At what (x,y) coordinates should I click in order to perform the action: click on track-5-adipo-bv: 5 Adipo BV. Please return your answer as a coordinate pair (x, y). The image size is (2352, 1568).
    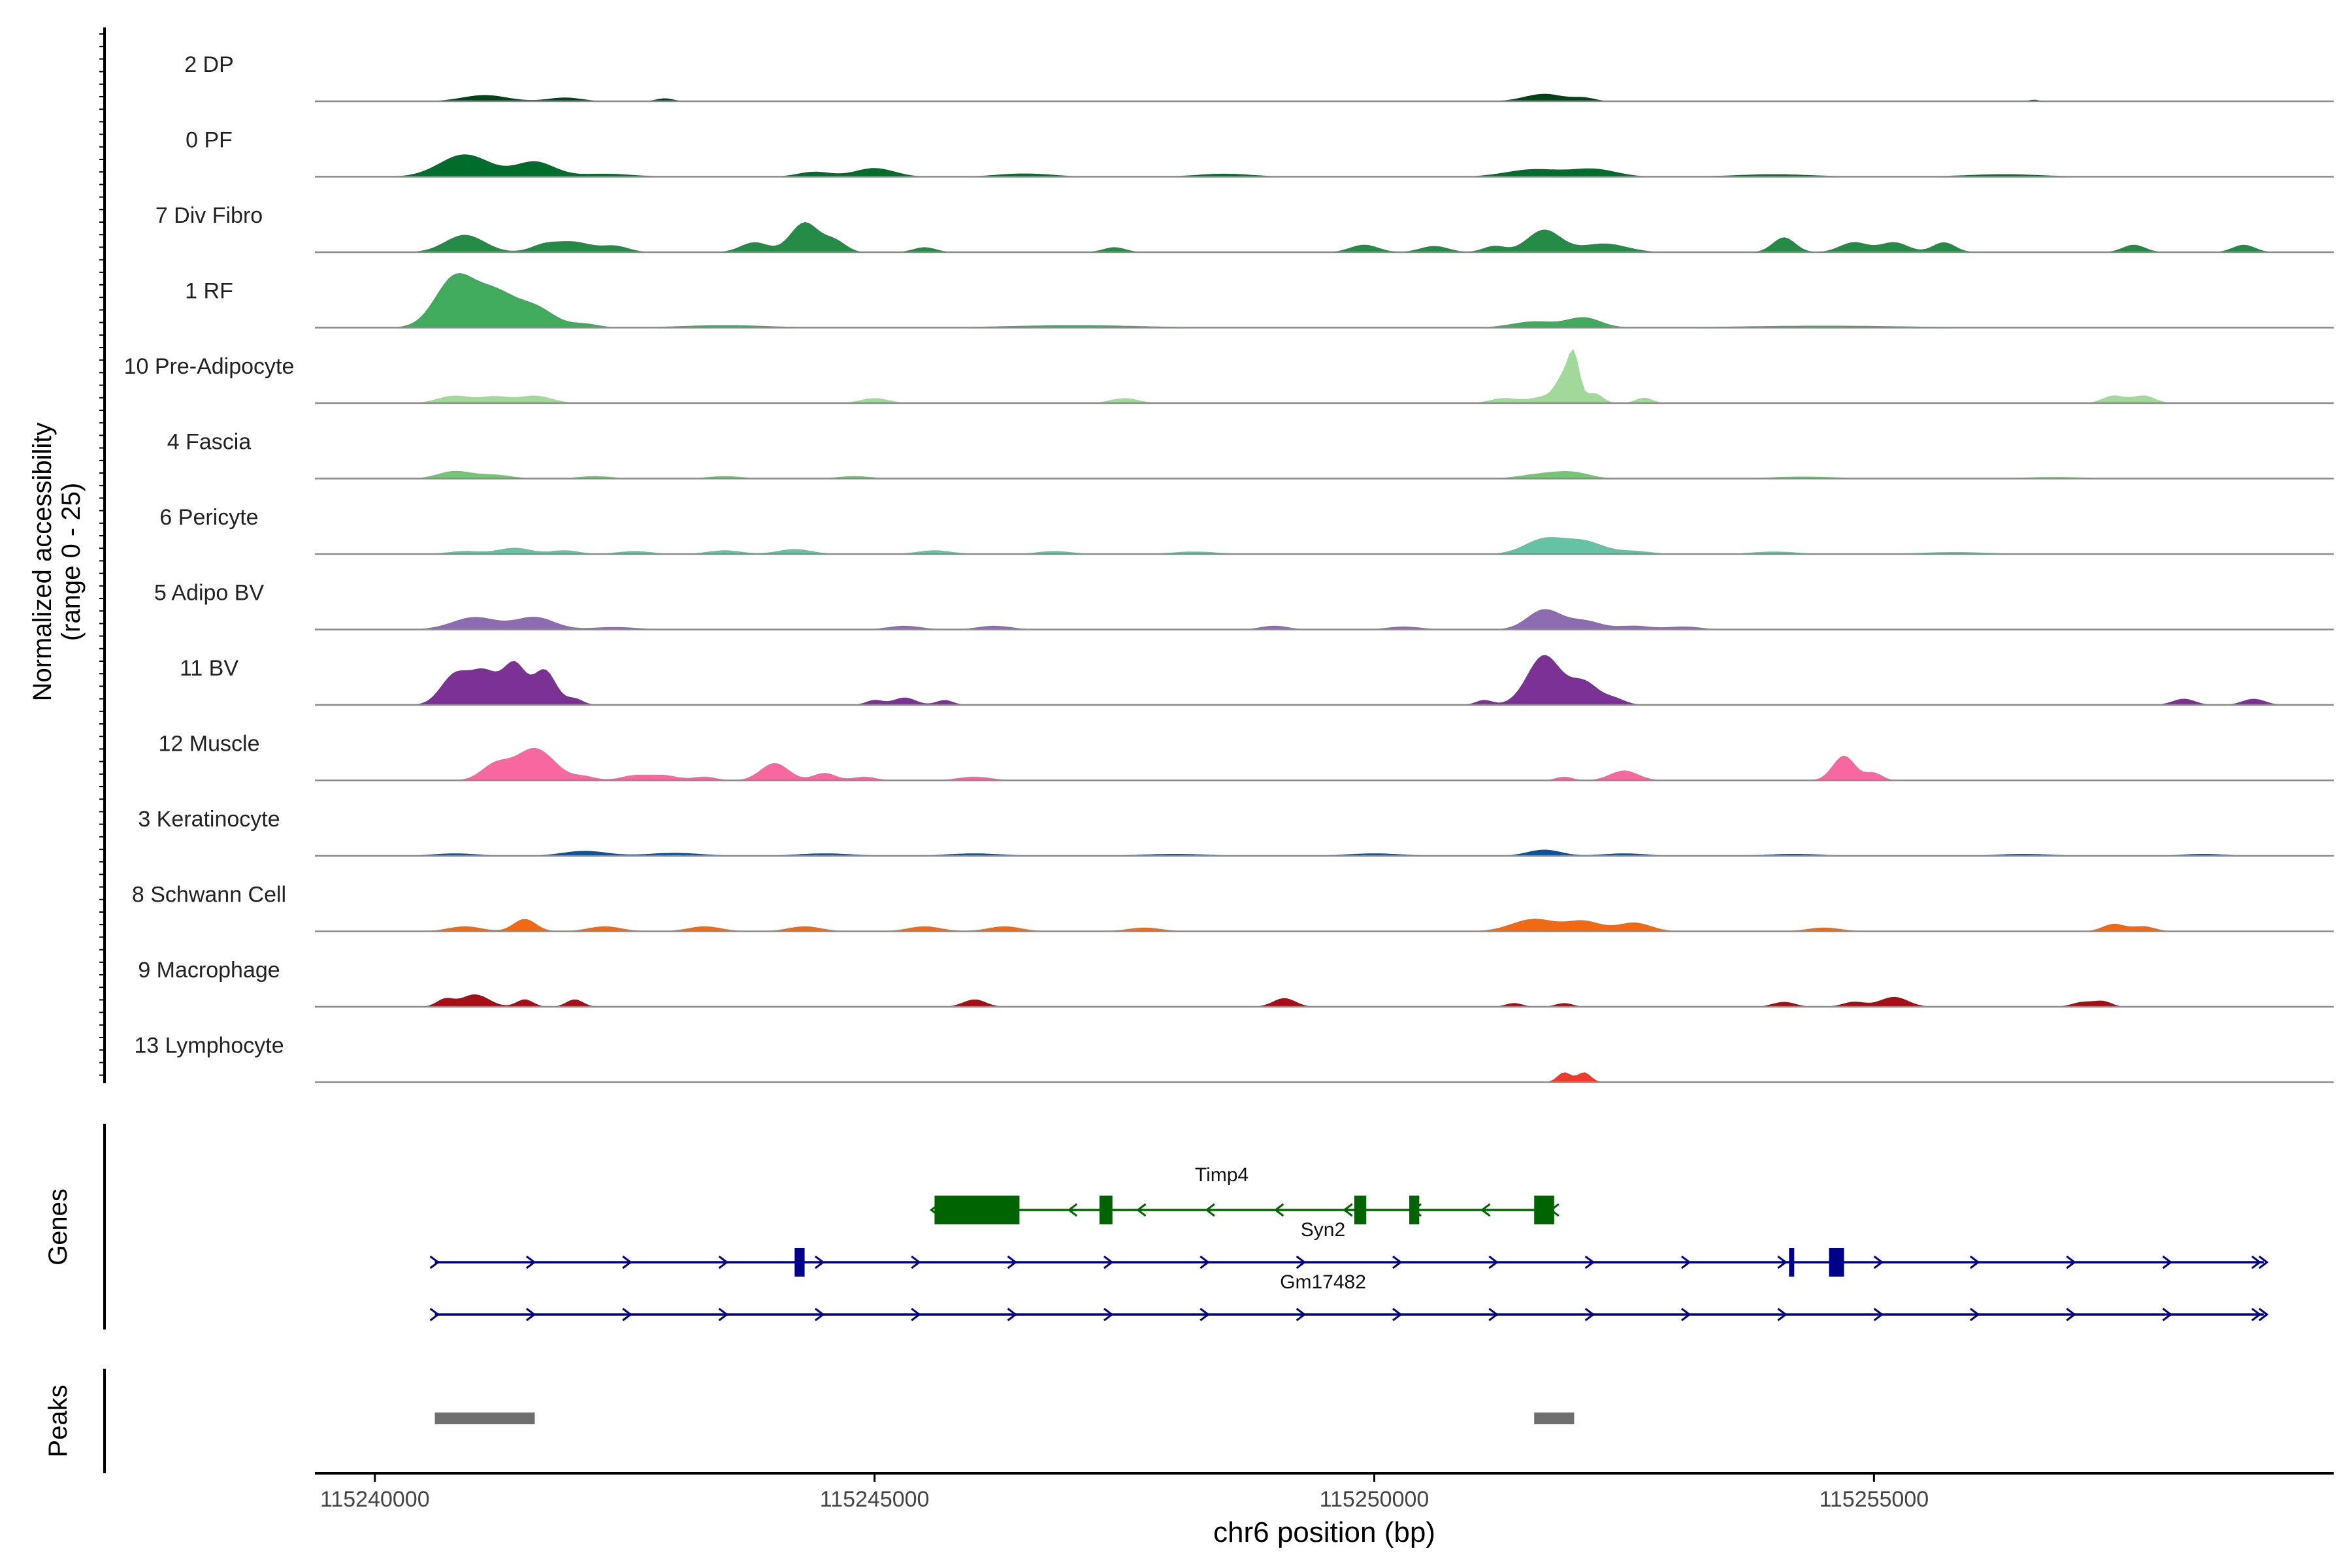
    Looking at the image, I should click on (1244, 605).